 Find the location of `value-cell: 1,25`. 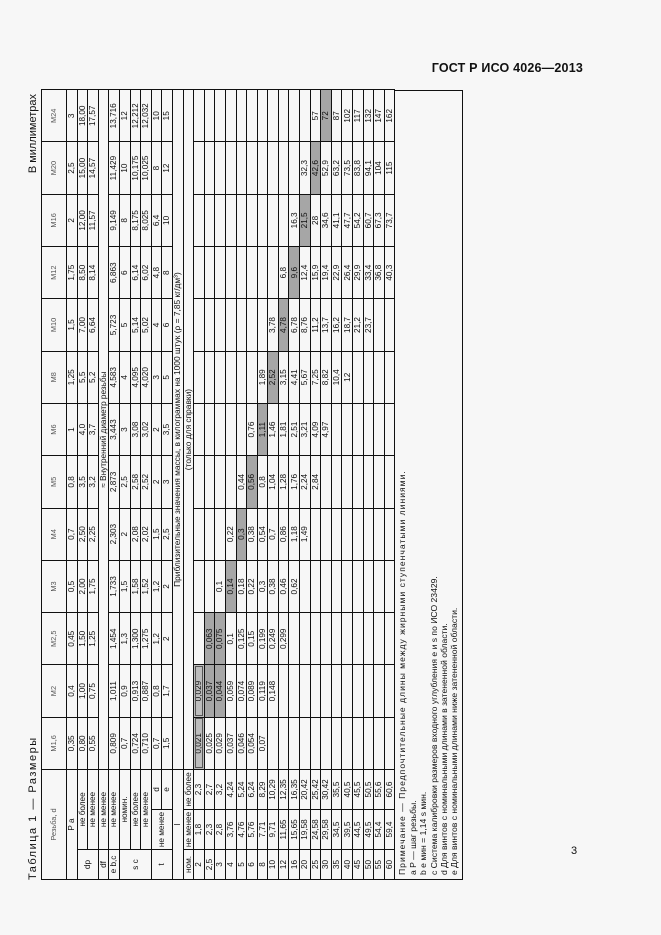

value-cell: 1,25 is located at coordinates (72, 377).